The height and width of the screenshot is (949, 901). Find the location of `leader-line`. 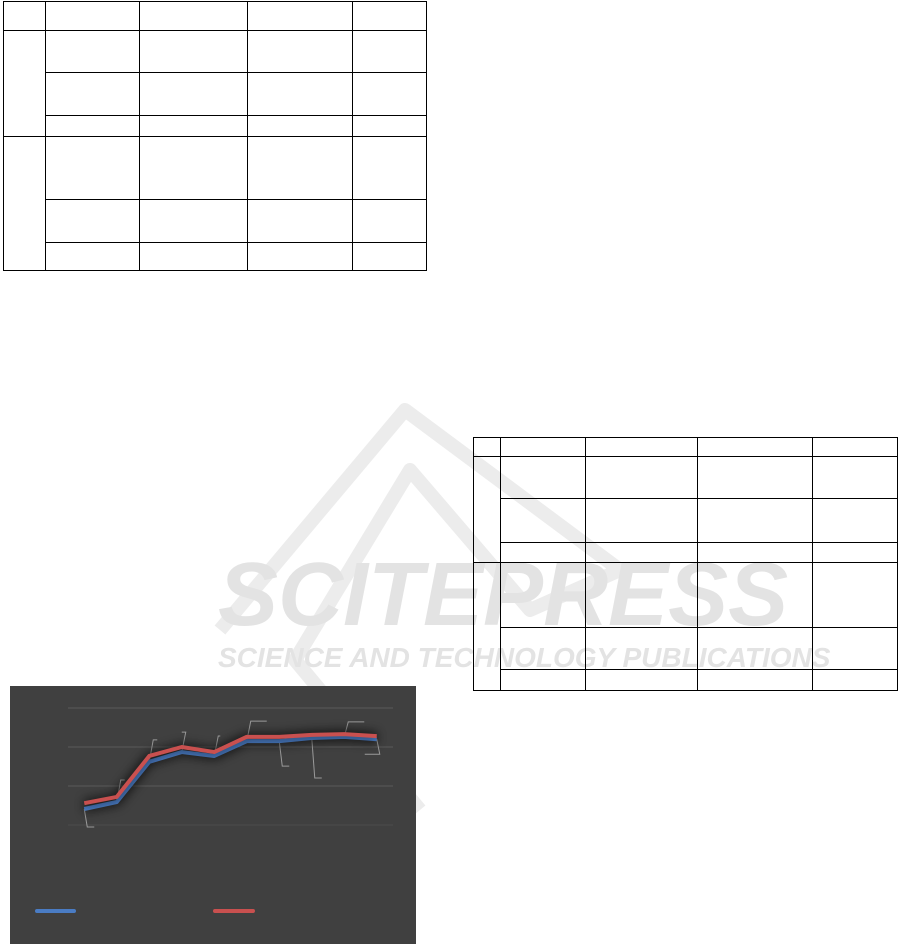

leader-line is located at coordinates (317, 758).